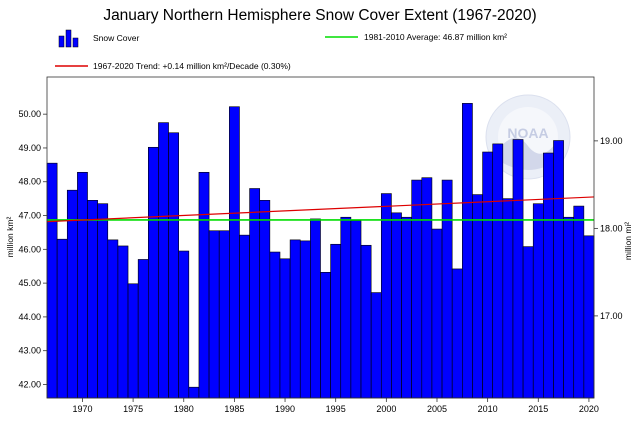 This screenshot has height=432, width=640. I want to click on bar-1982, so click(204, 285).